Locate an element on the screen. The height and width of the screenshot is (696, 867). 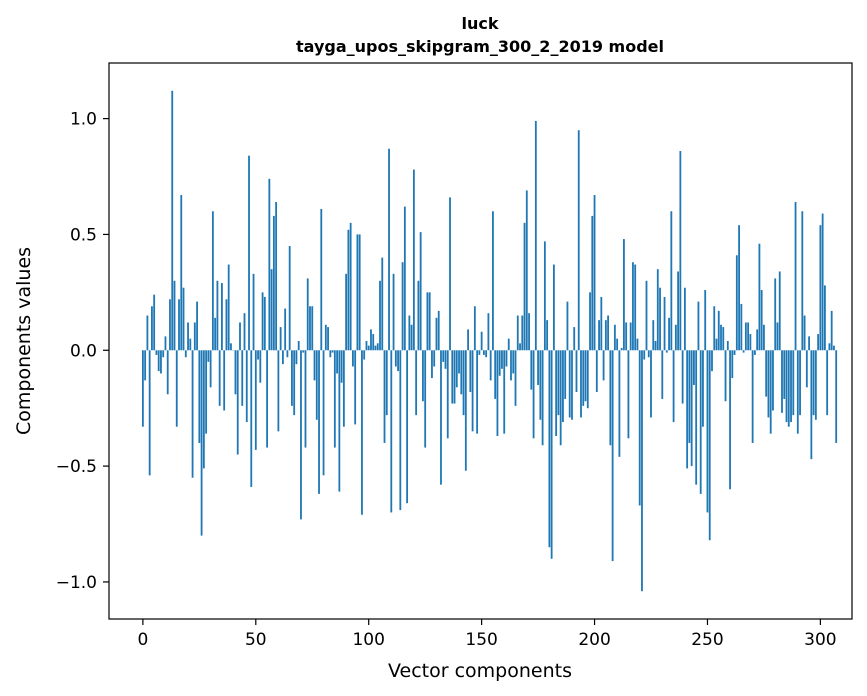
x-tick-label: 200 is located at coordinates (594, 640).